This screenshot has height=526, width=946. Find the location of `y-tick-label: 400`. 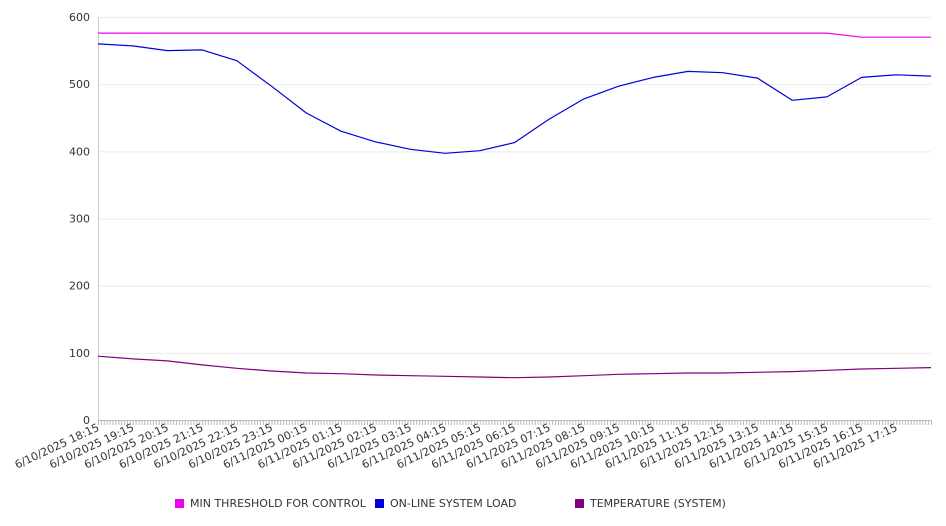

y-tick-label: 400 is located at coordinates (79, 151).